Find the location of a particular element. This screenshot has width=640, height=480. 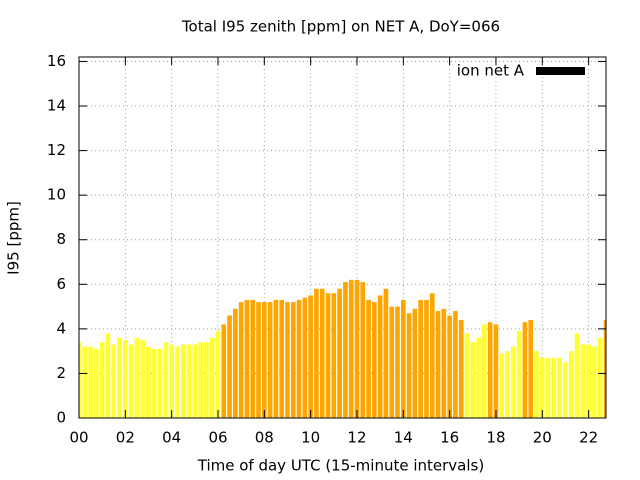

legend-label: ion net A is located at coordinates (491, 71).